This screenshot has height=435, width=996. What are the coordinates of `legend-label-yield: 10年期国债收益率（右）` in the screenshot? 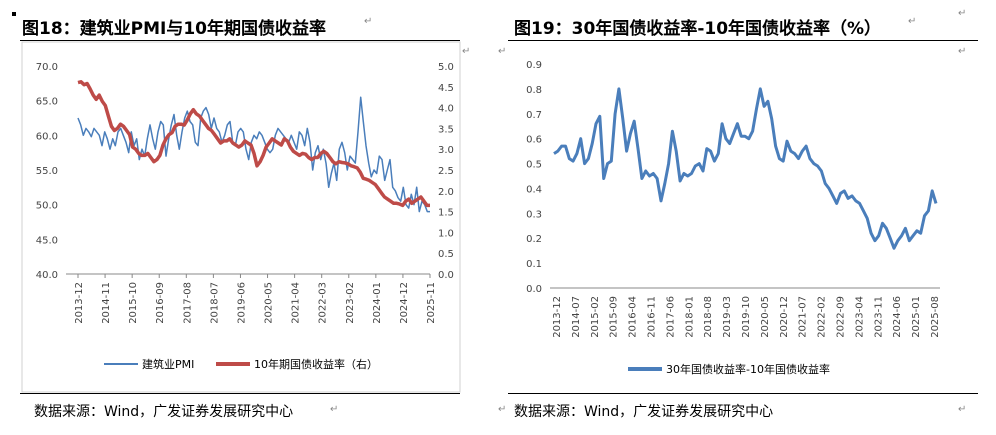 It's located at (316, 364).